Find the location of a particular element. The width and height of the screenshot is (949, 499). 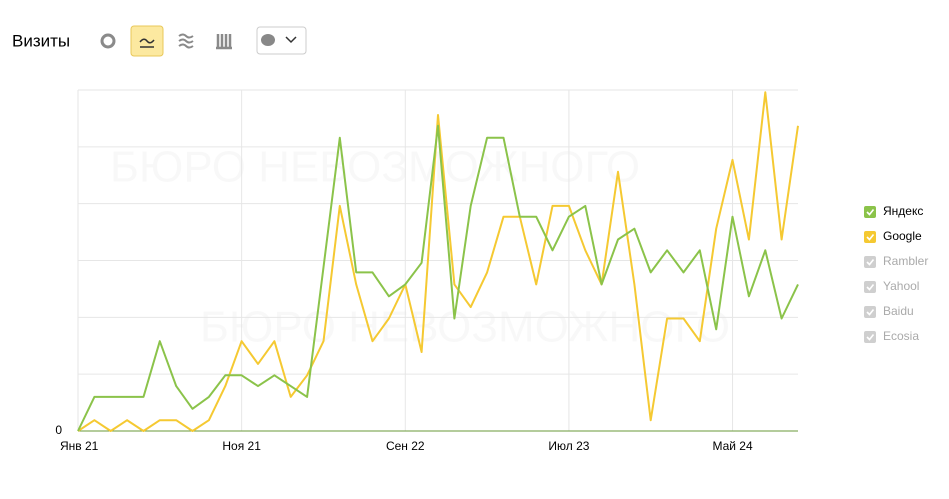

y-tick-label: 0 is located at coordinates (58, 430).